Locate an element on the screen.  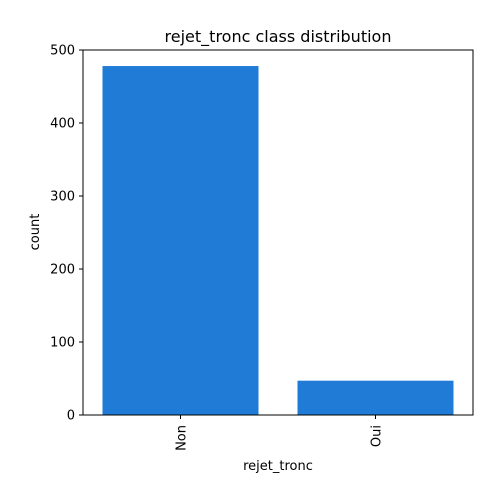
y-tick-label: 500 is located at coordinates (62, 51).